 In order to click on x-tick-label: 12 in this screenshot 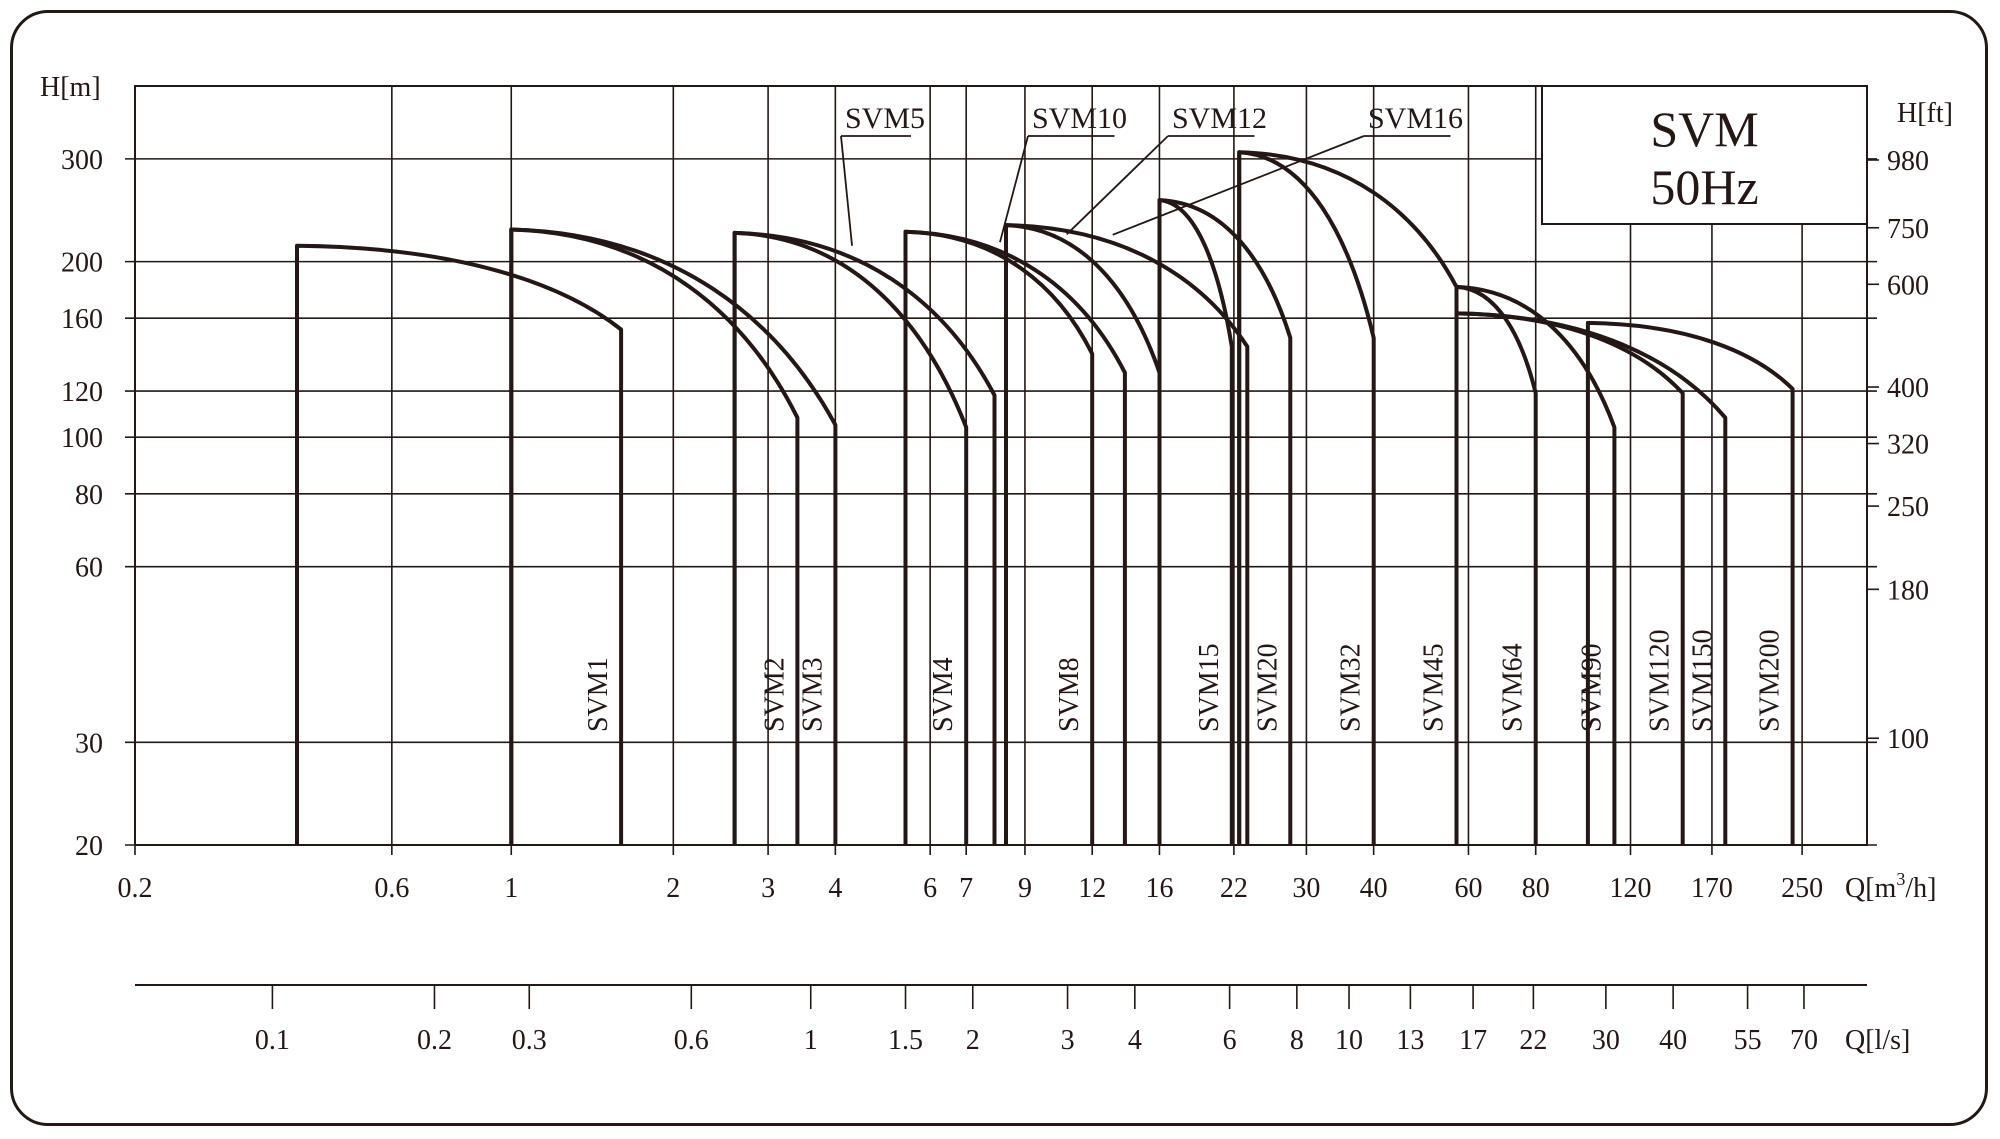, I will do `click(1092, 888)`.